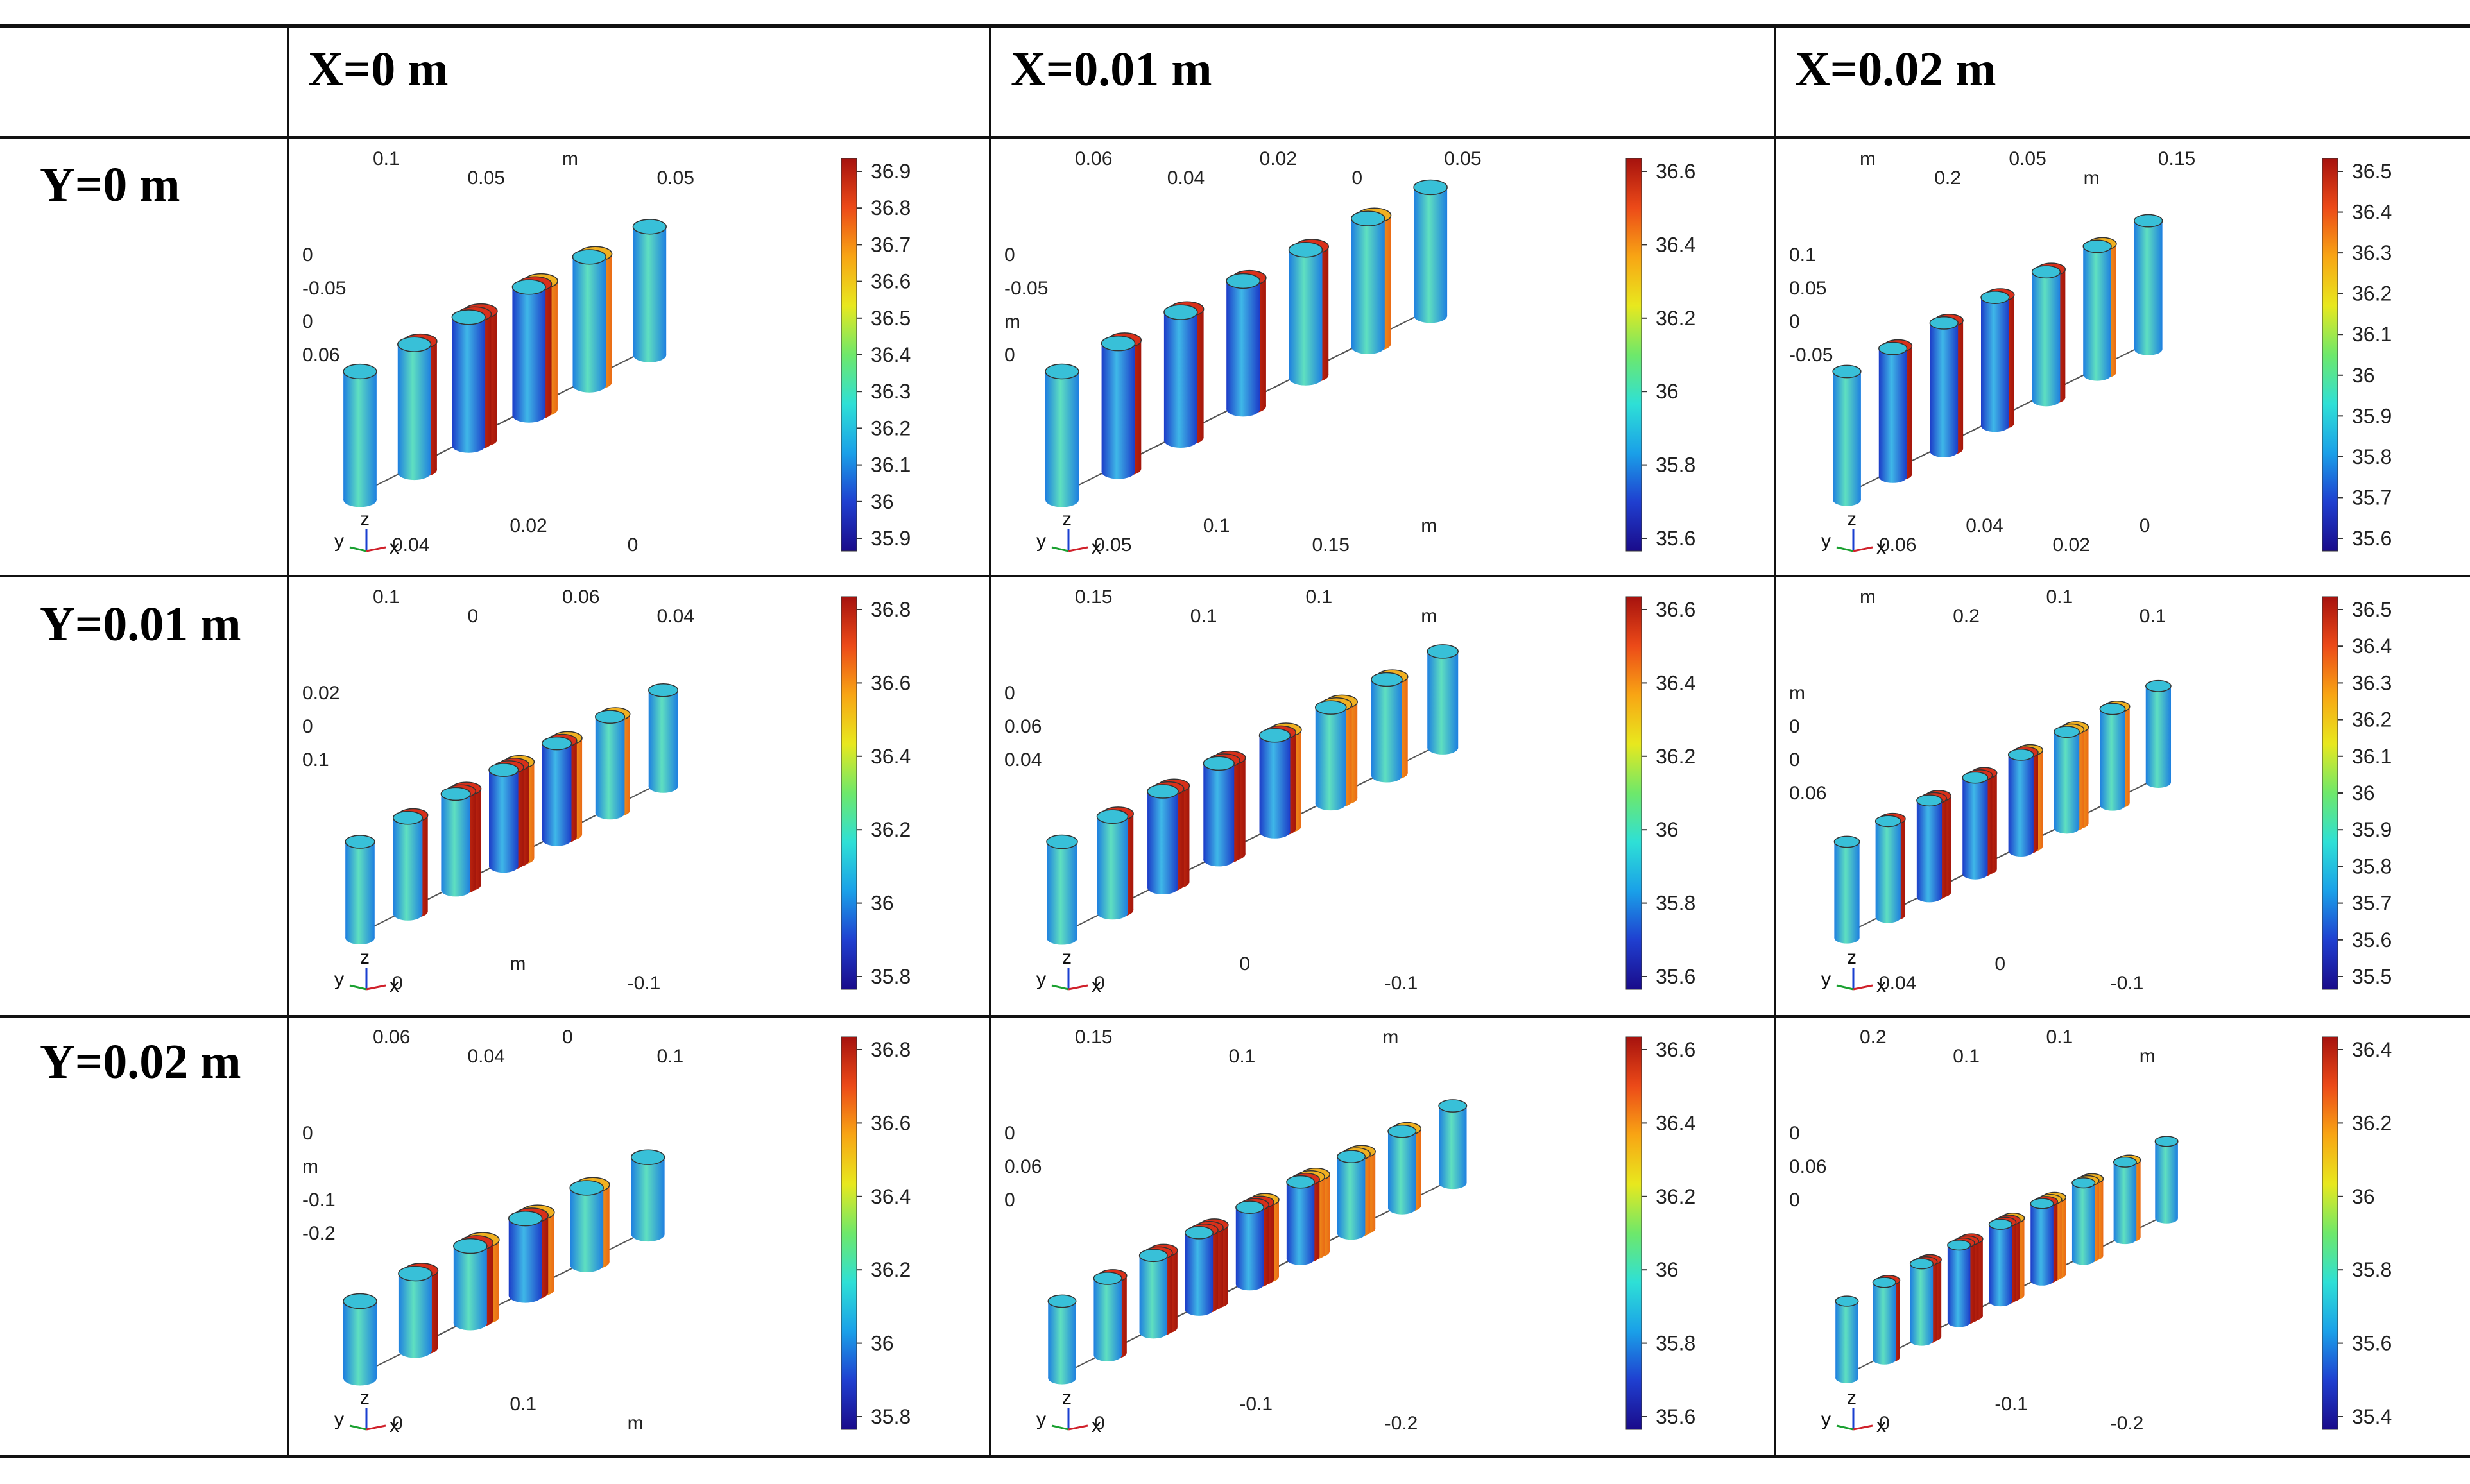 This screenshot has height=1484, width=2470. Describe the element at coordinates (1235, 26) in the screenshot. I see `table-rule-top` at that location.